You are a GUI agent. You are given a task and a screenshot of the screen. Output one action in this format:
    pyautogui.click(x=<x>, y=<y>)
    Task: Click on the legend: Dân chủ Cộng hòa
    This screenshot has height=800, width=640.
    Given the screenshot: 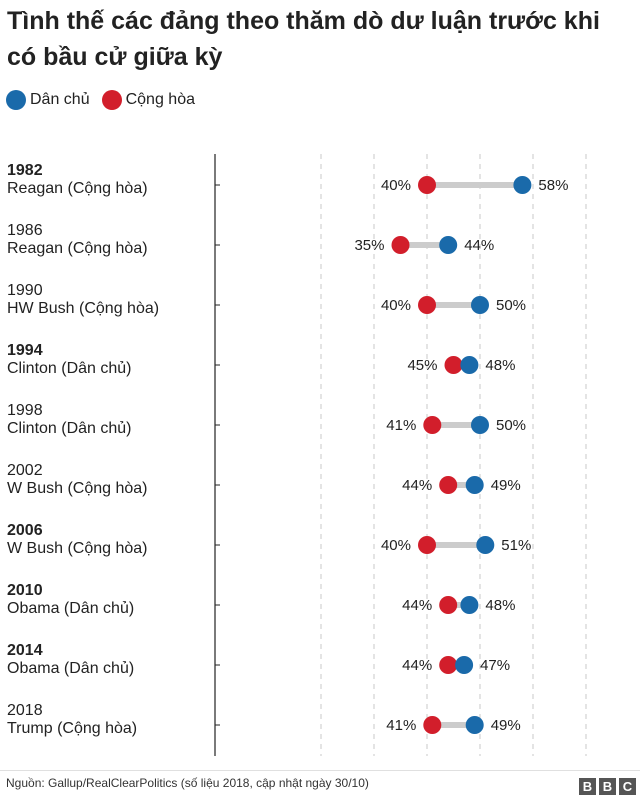 What is the action you would take?
    pyautogui.click(x=106, y=100)
    